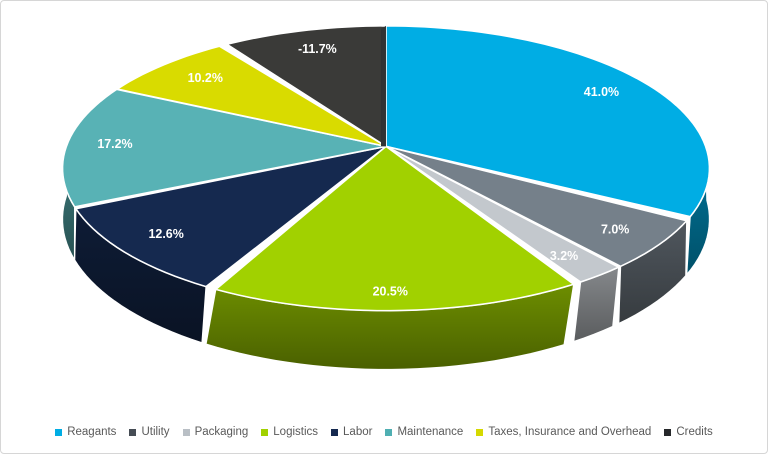 The width and height of the screenshot is (768, 454). Describe the element at coordinates (306, 86) in the screenshot. I see `pie-slice-credits` at that location.